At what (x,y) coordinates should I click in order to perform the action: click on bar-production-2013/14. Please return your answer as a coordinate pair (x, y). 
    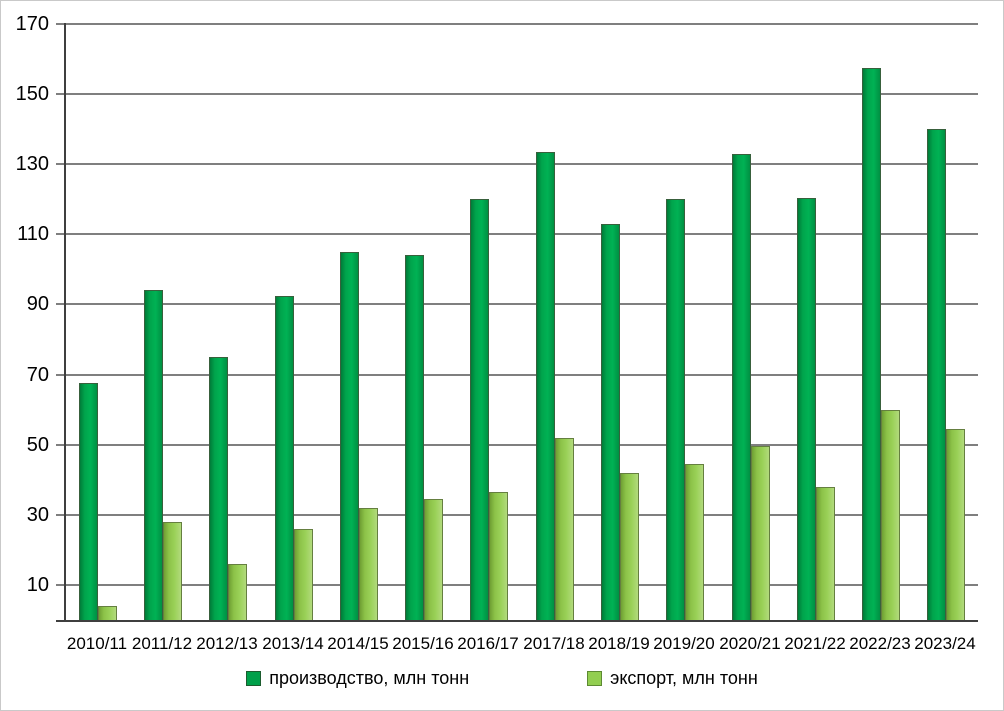
    Looking at the image, I should click on (284, 458).